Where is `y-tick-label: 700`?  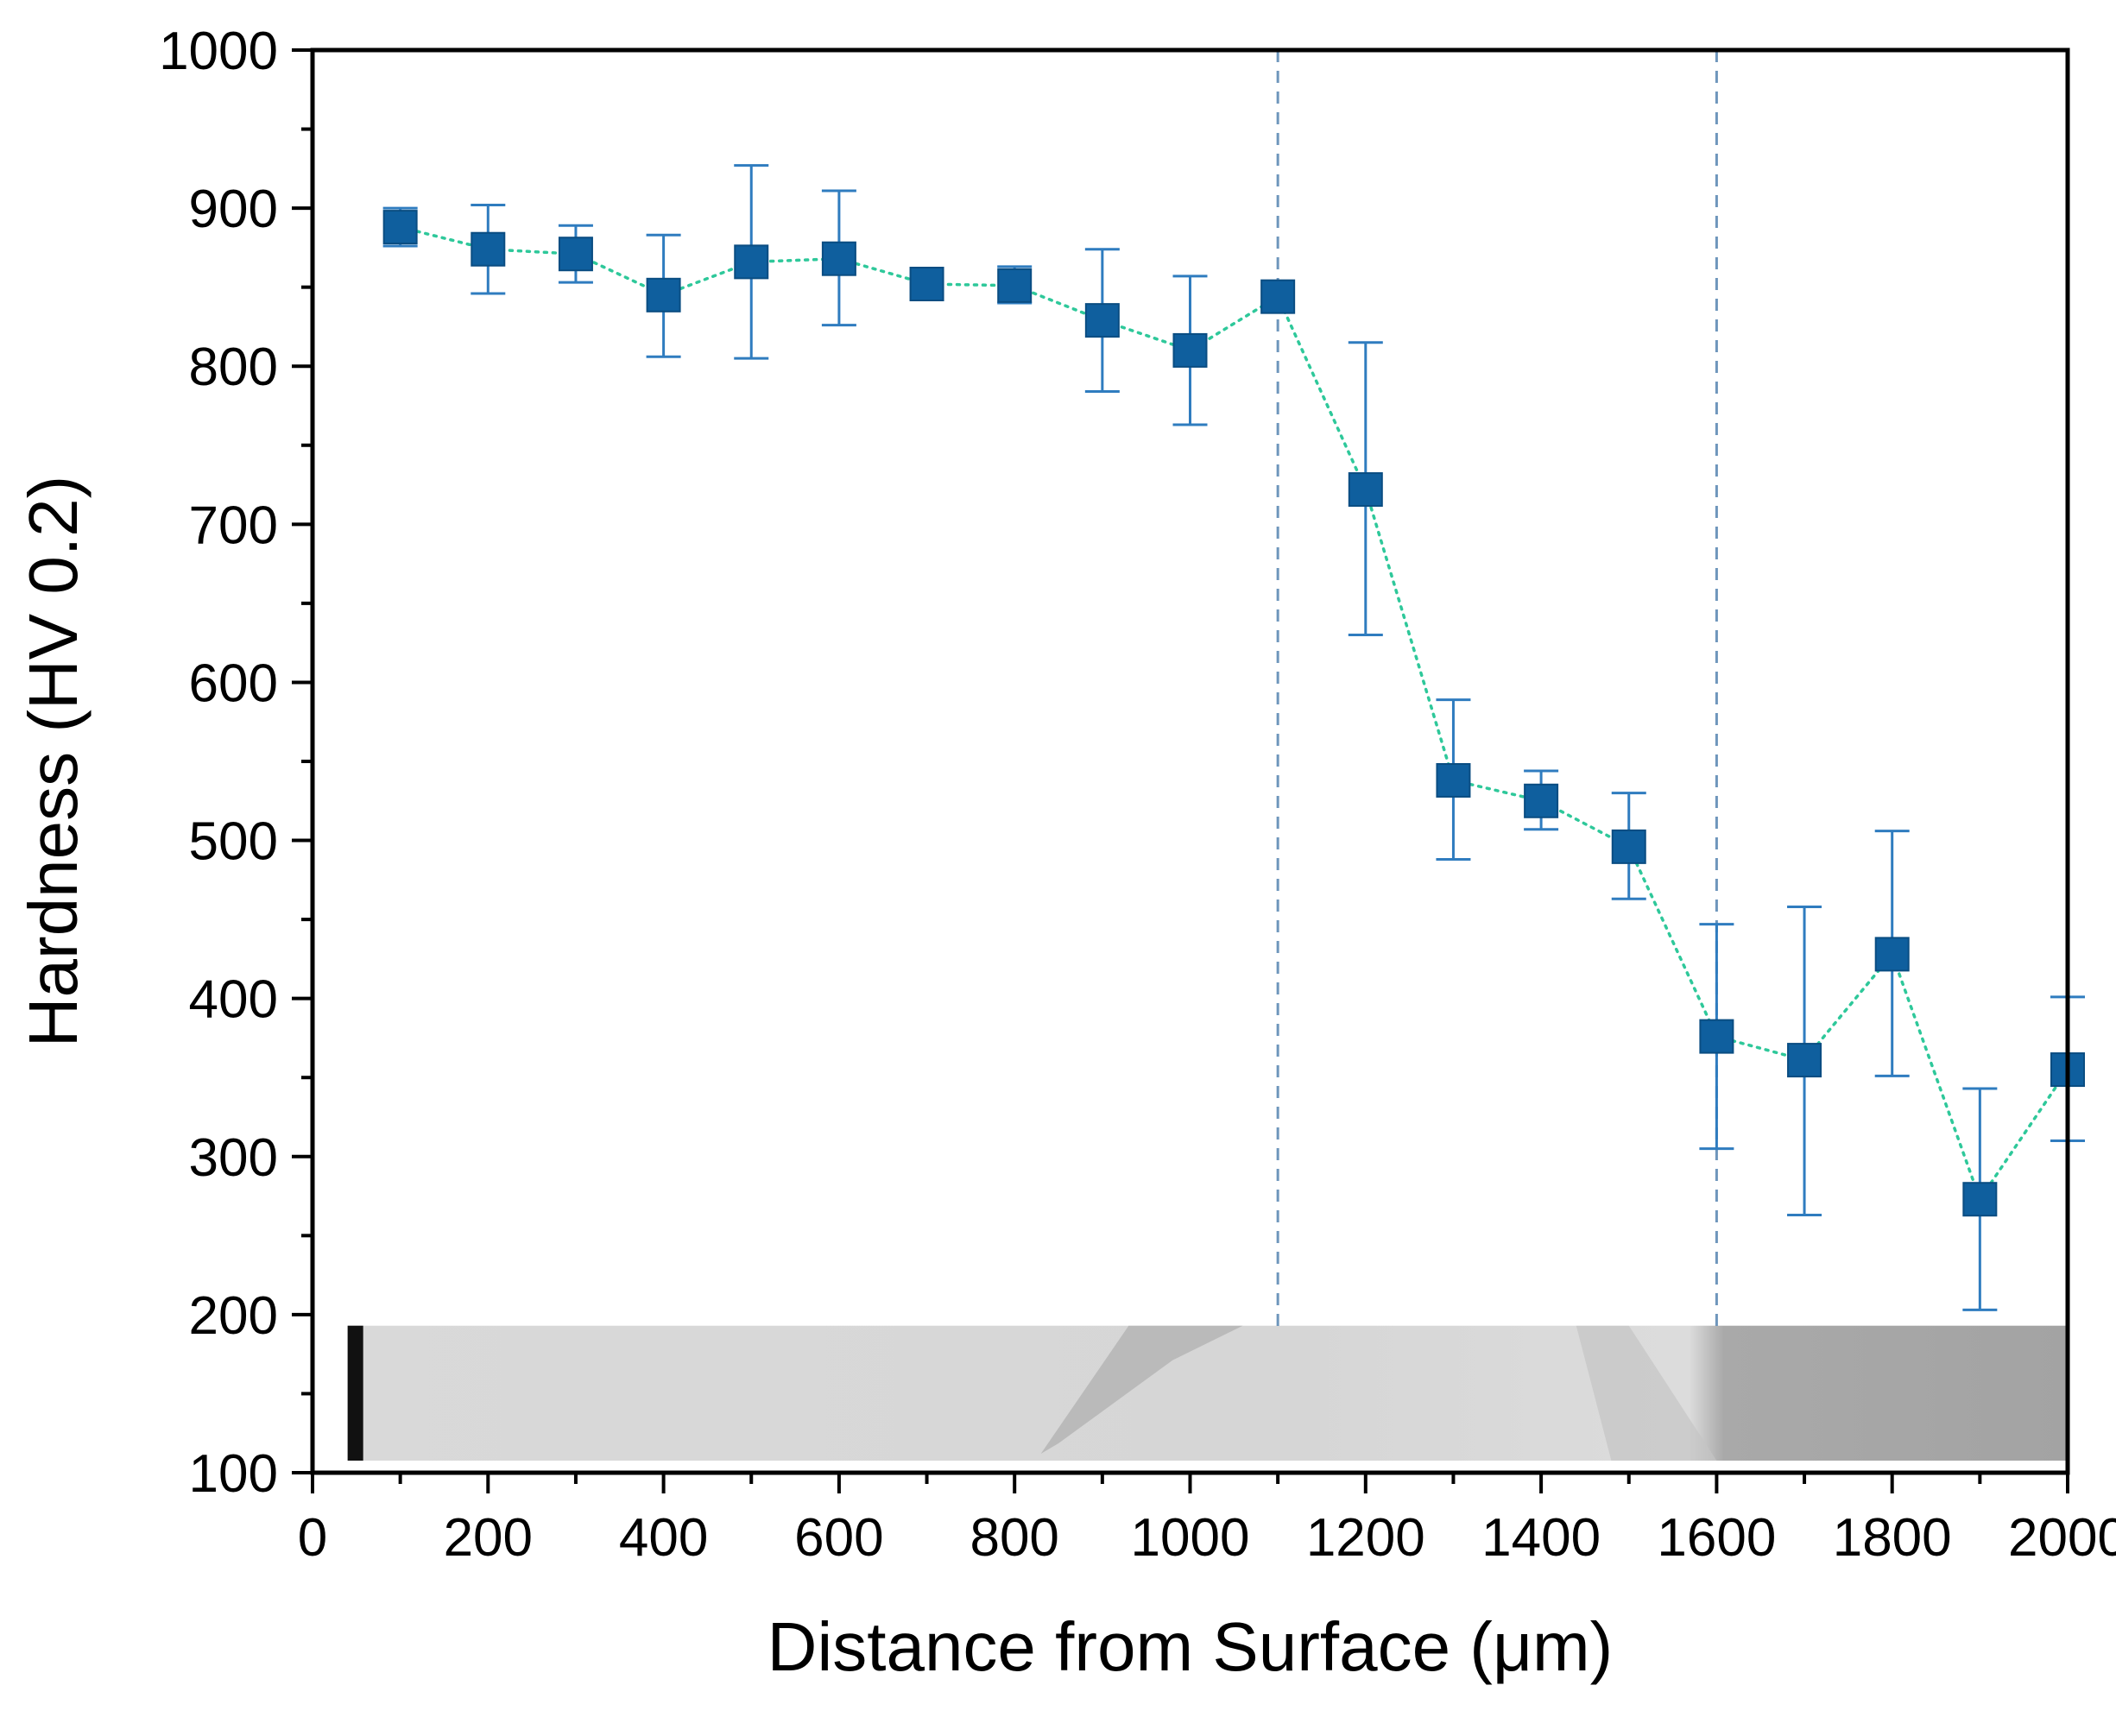
y-tick-label: 700 is located at coordinates (233, 525).